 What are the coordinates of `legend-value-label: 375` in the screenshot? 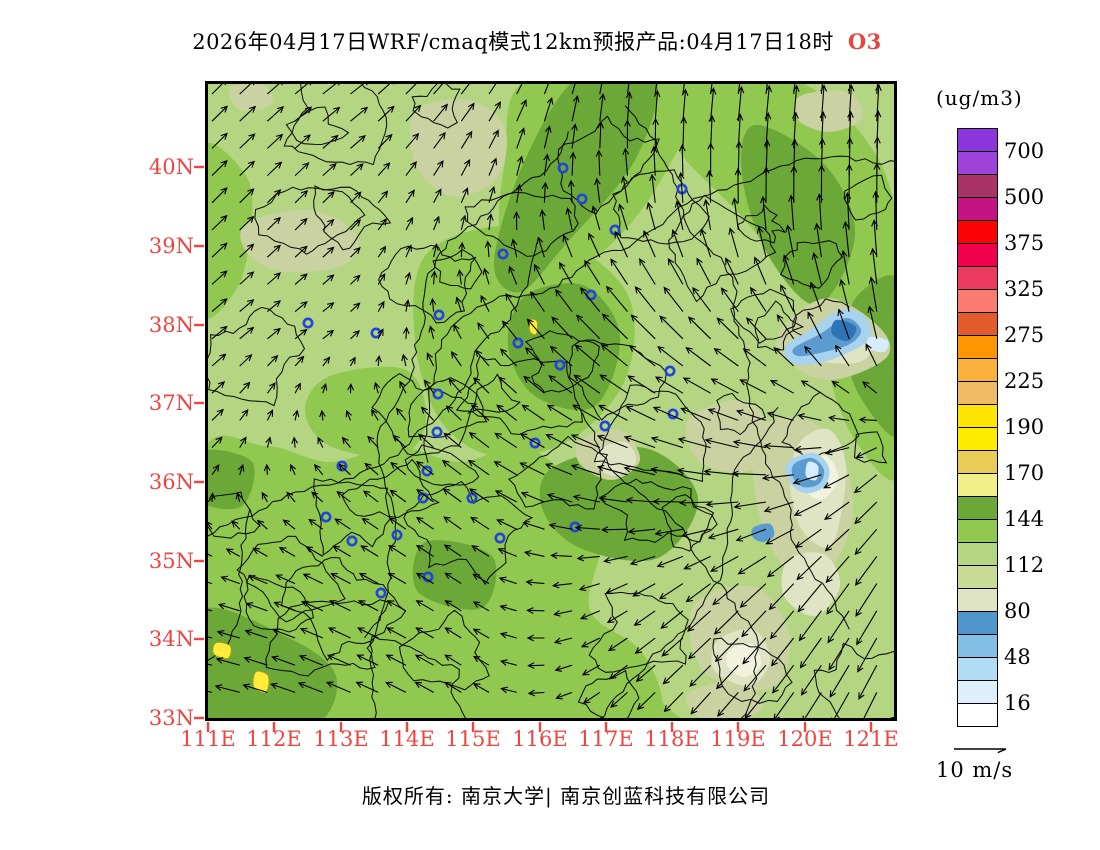 It's located at (1024, 243).